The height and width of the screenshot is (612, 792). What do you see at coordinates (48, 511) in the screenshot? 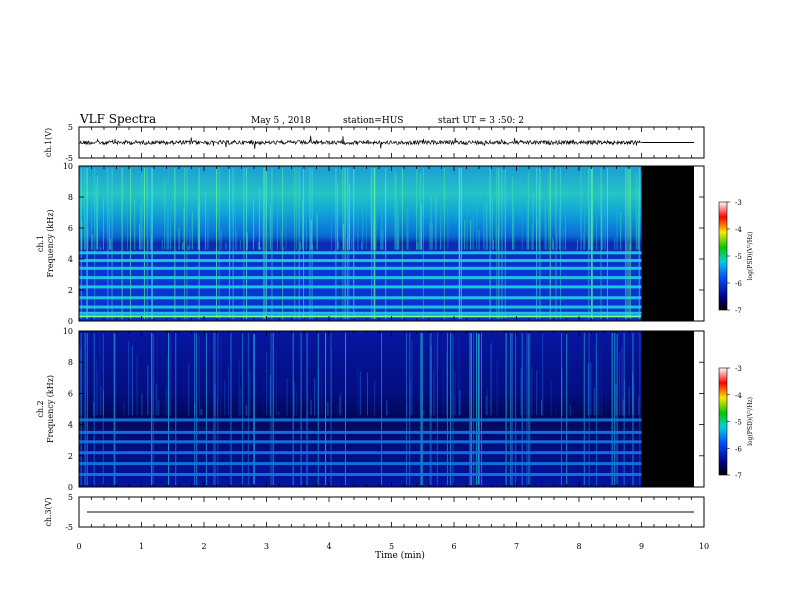
I see `y-axis-label: ch.3(V)` at bounding box center [48, 511].